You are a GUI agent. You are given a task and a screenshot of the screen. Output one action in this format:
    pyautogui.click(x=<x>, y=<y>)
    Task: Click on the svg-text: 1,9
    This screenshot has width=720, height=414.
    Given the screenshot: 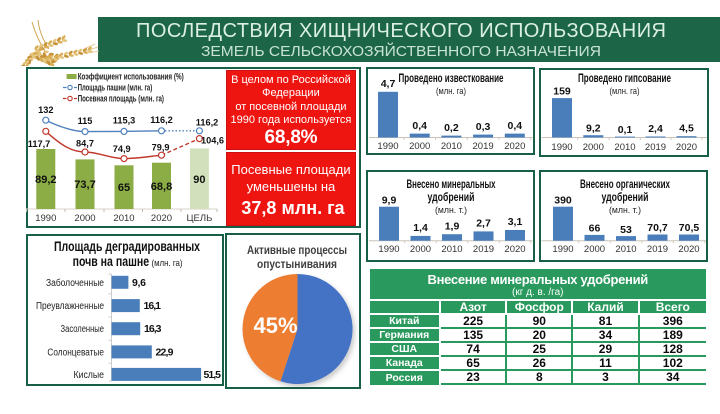 What is the action you would take?
    pyautogui.click(x=452, y=227)
    